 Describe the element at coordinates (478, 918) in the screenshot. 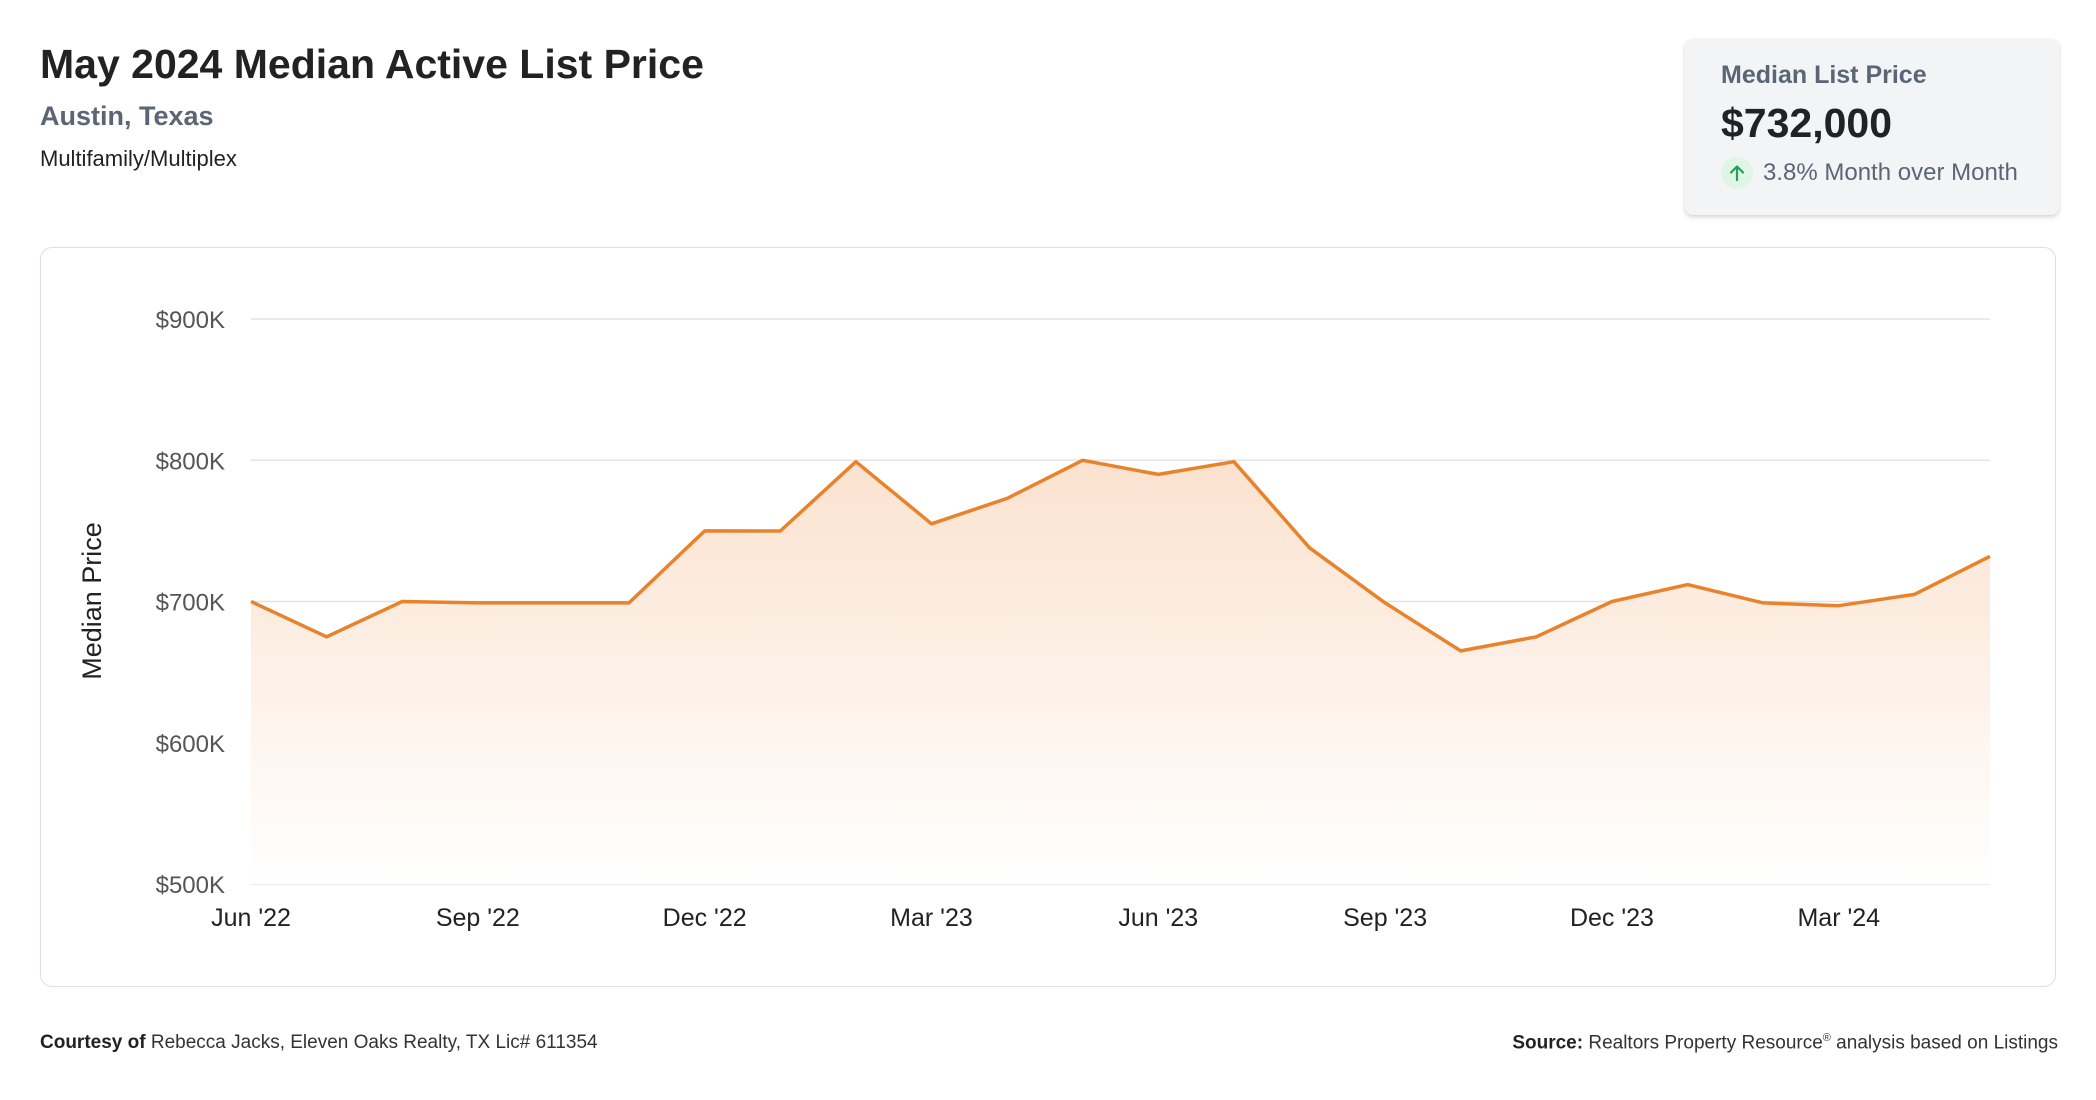

I see `x-tick-label: Sep '22` at that location.